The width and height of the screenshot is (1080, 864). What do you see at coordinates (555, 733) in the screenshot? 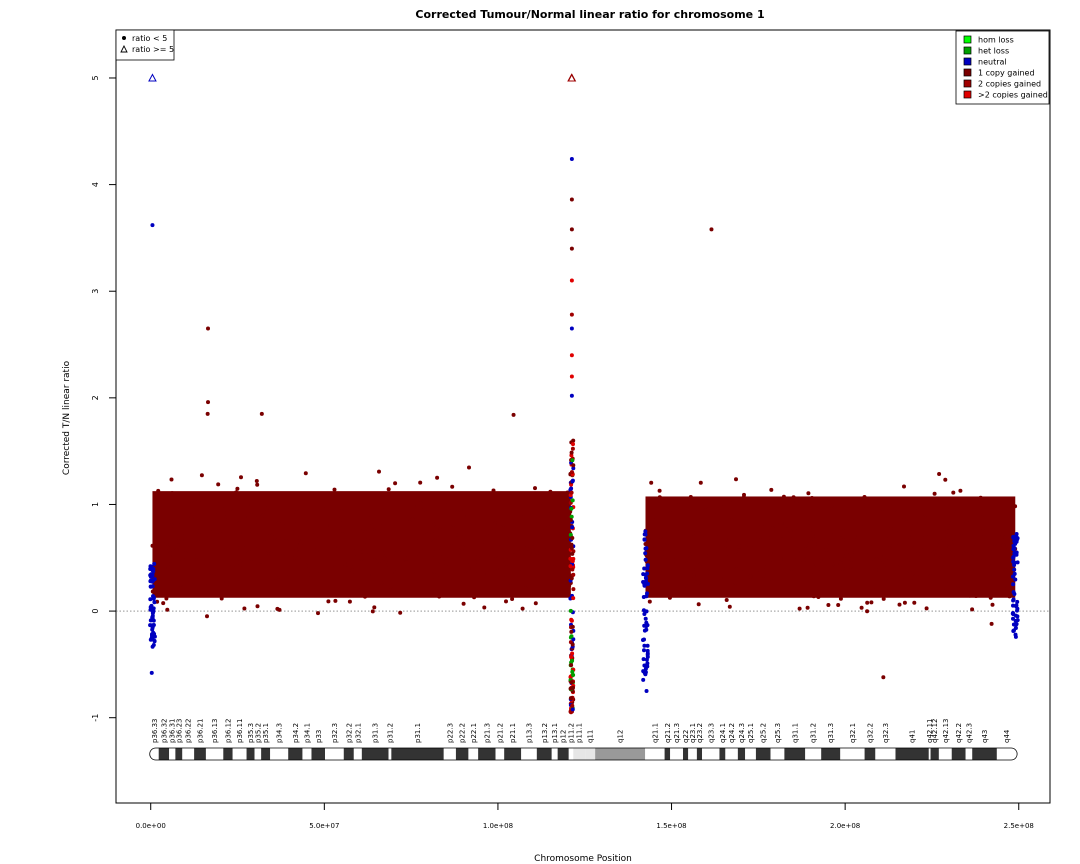
I see `ideogram-band-label: p13.1` at bounding box center [555, 733].